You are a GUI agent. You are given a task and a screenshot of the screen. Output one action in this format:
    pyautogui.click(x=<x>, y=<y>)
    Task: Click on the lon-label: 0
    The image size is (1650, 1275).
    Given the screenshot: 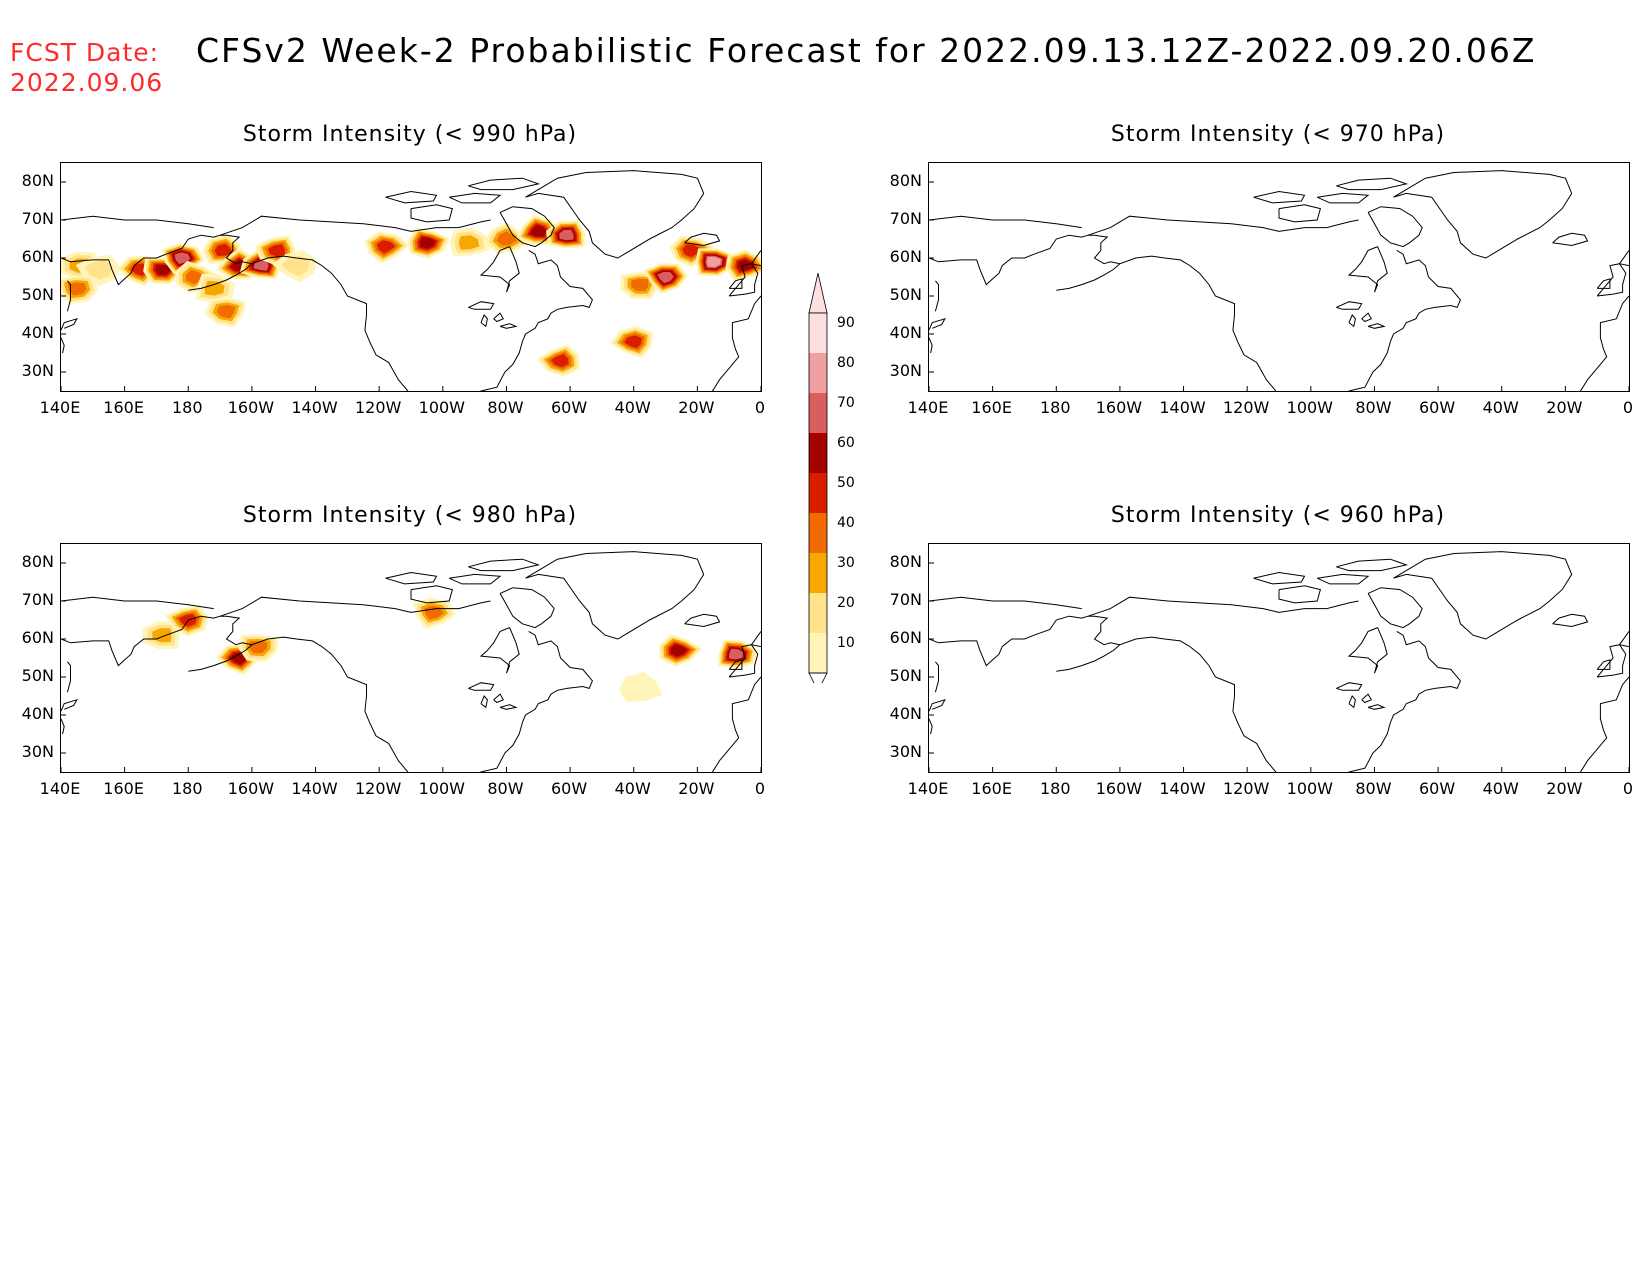 What is the action you would take?
    pyautogui.click(x=760, y=407)
    